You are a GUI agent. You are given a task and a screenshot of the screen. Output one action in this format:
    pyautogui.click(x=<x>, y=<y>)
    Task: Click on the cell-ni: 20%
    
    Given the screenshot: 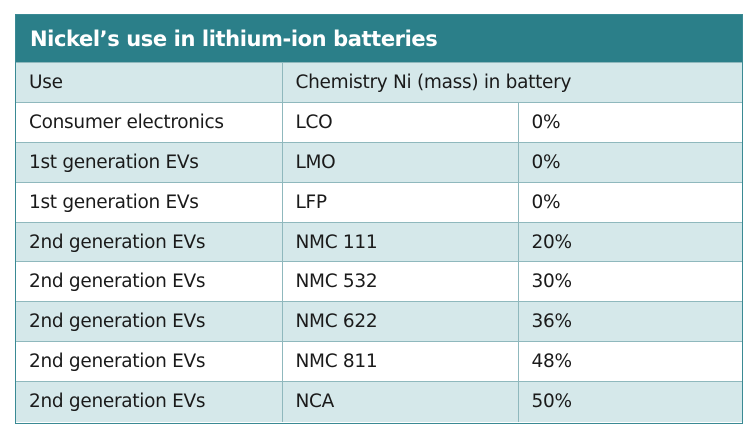 What is the action you would take?
    pyautogui.click(x=630, y=241)
    